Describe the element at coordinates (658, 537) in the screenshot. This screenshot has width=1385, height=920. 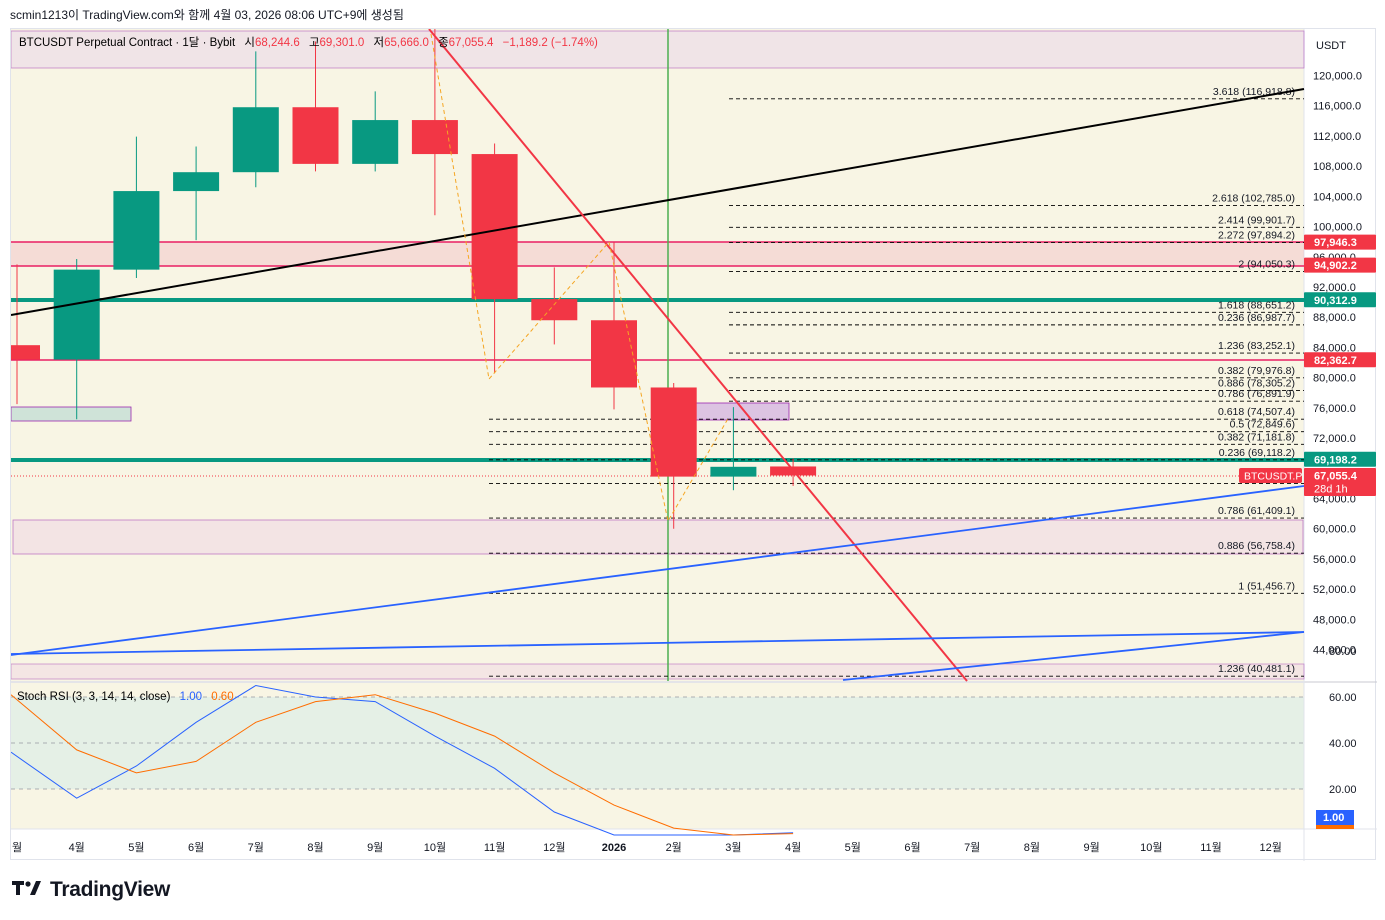
I see `support-zone` at that location.